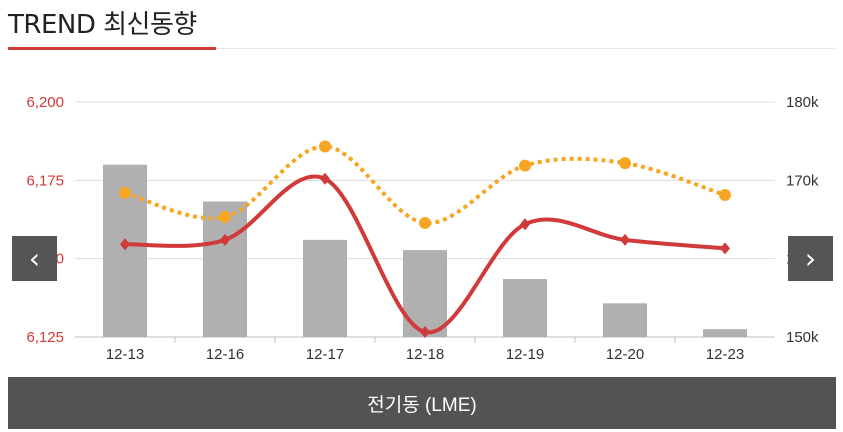 The image size is (843, 432). What do you see at coordinates (525, 354) in the screenshot?
I see `x-axis-tick-label: 12-19` at bounding box center [525, 354].